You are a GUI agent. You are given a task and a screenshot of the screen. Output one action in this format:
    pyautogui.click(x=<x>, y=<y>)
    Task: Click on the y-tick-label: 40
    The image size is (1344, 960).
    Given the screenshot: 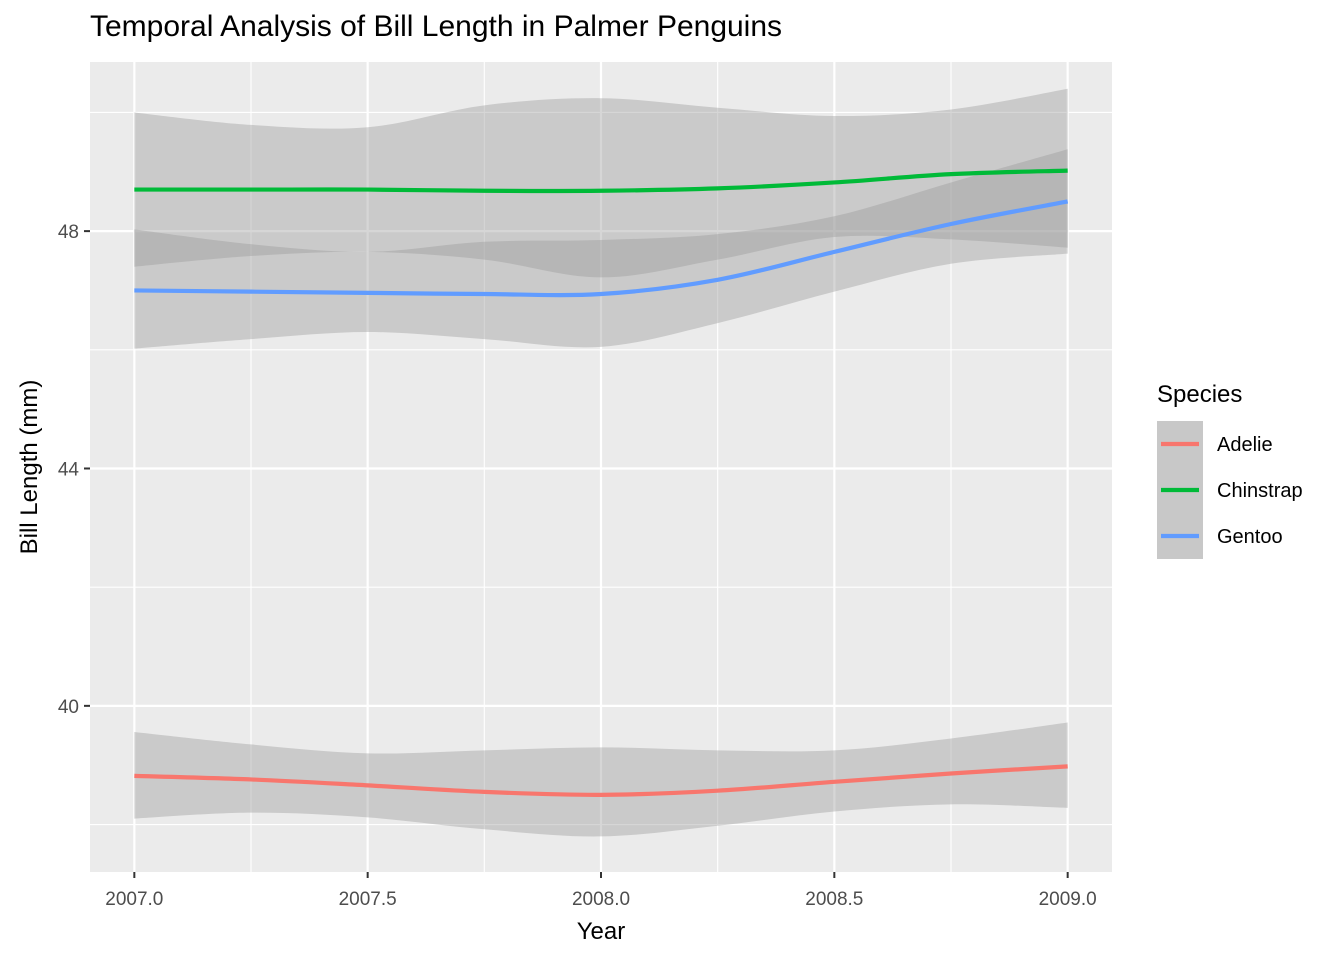 What is the action you would take?
    pyautogui.click(x=68, y=707)
    